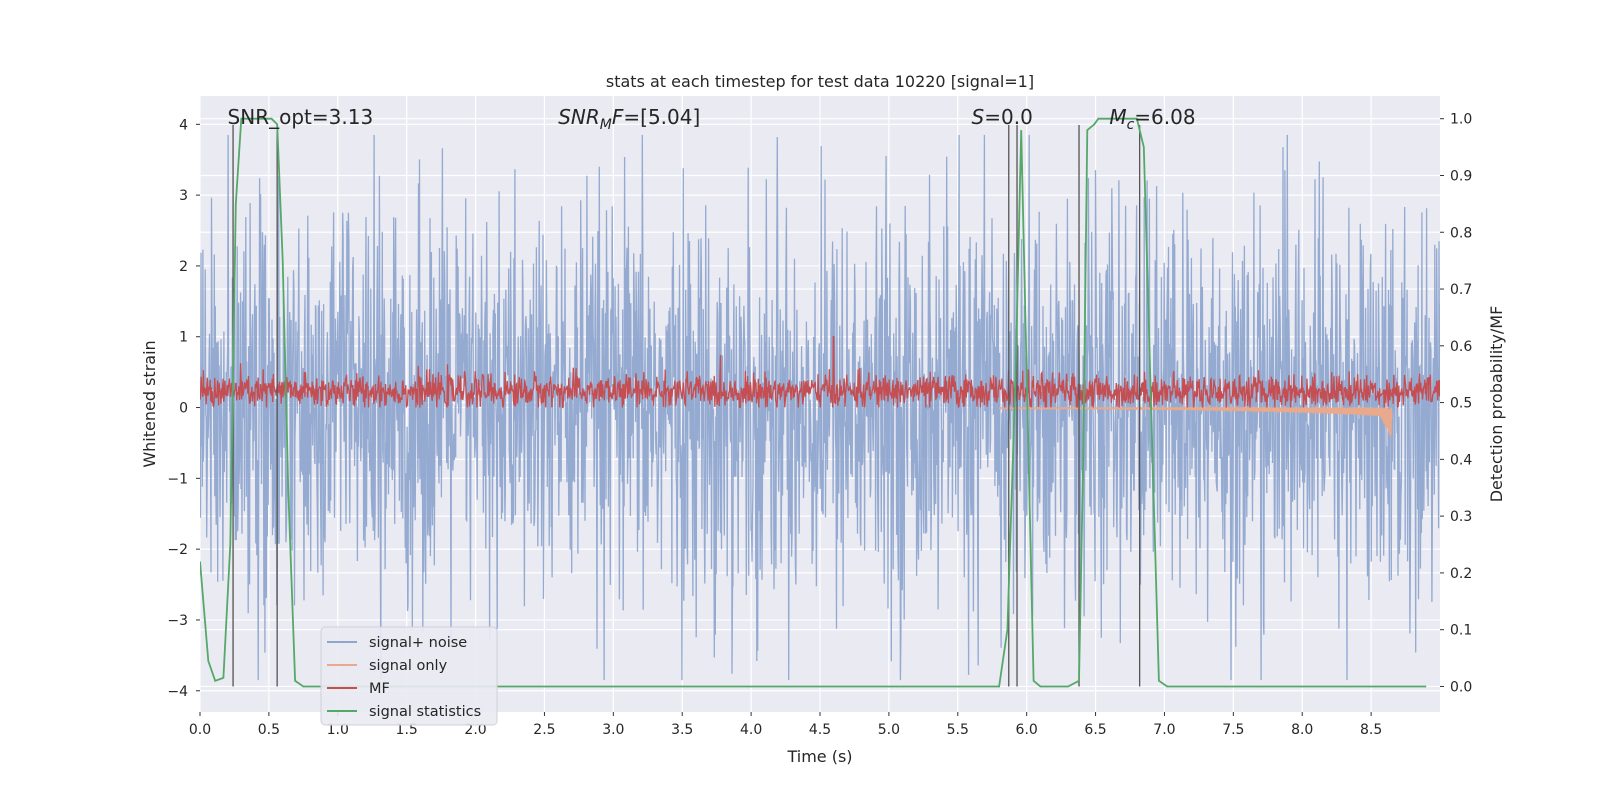 The width and height of the screenshot is (1600, 804). What do you see at coordinates (544, 730) in the screenshot?
I see `x-tick-label: 2.5` at bounding box center [544, 730].